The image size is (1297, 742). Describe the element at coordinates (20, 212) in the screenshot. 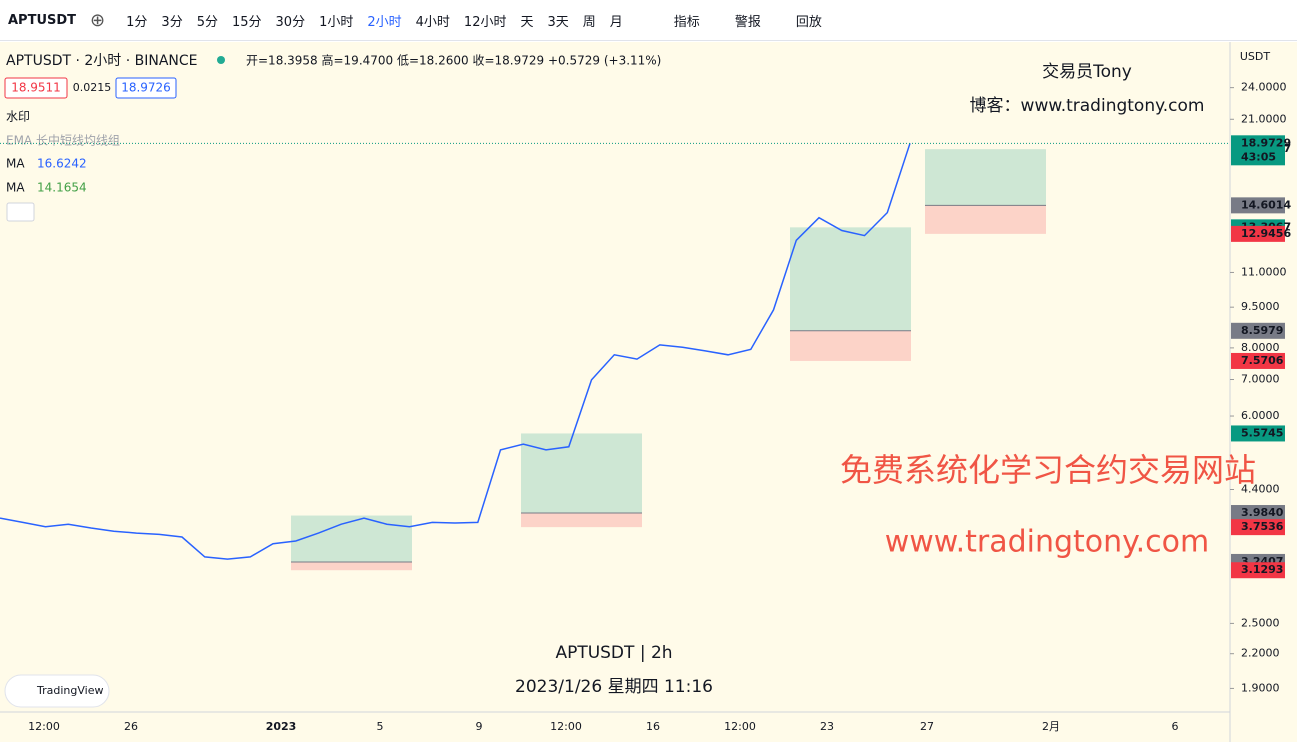

I see `collapse-button` at that location.